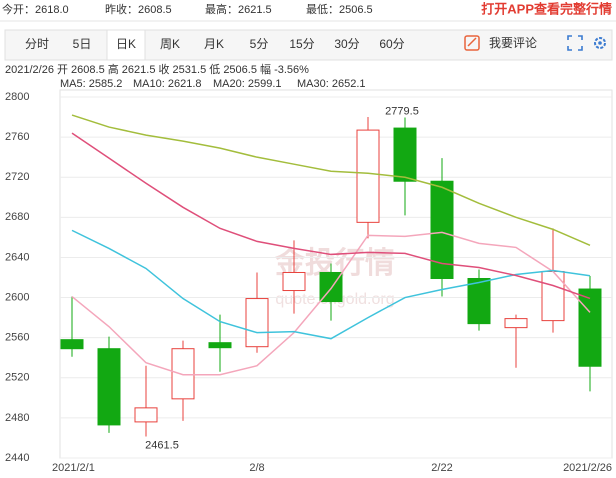 This screenshot has height=478, width=616. What do you see at coordinates (52, 10) in the screenshot?
I see `quote-value: 2618.0` at bounding box center [52, 10].